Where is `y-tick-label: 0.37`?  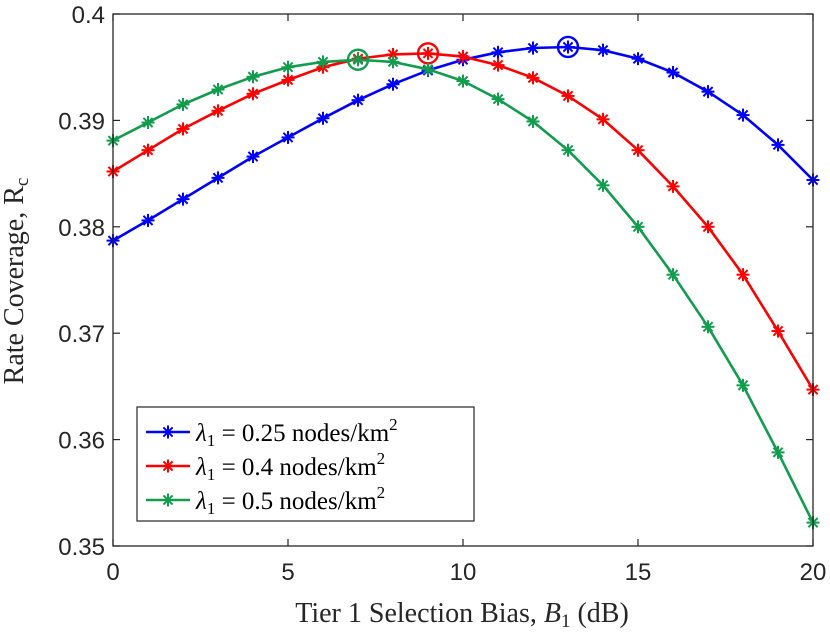
y-tick-label: 0.37 is located at coordinates (81, 334).